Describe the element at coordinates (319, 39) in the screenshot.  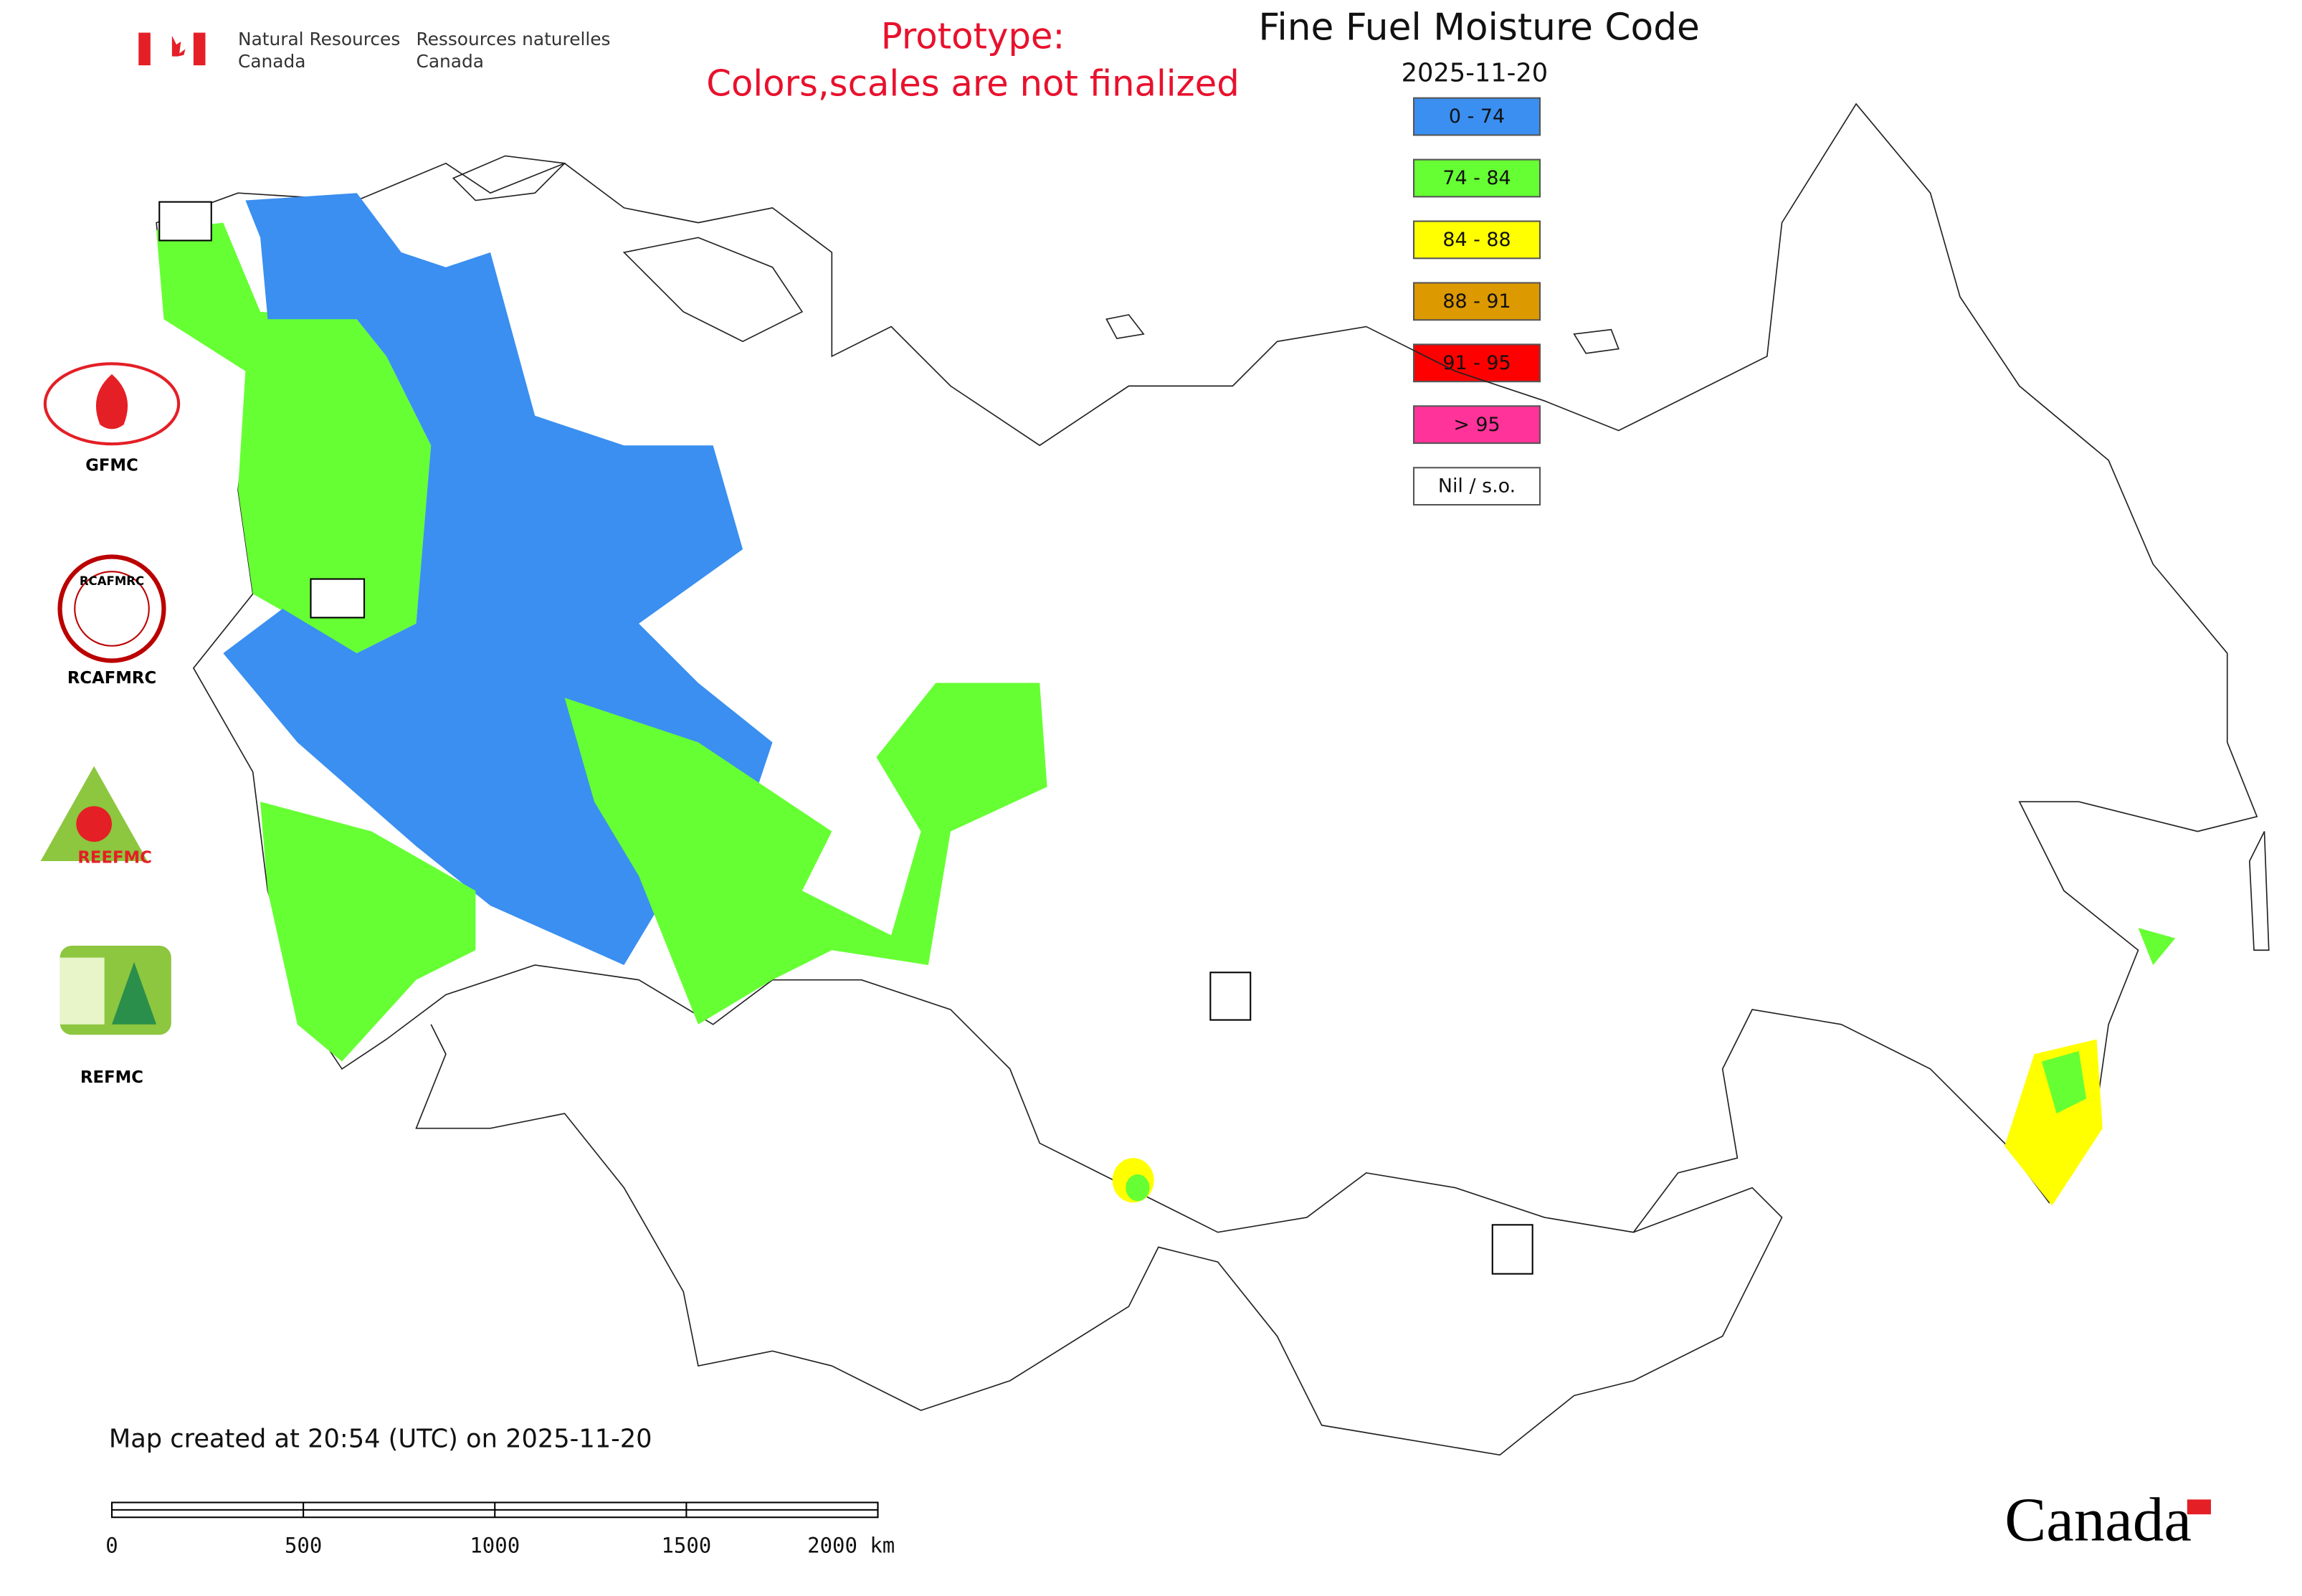
I see `nrcan-en: Natural Resources` at that location.